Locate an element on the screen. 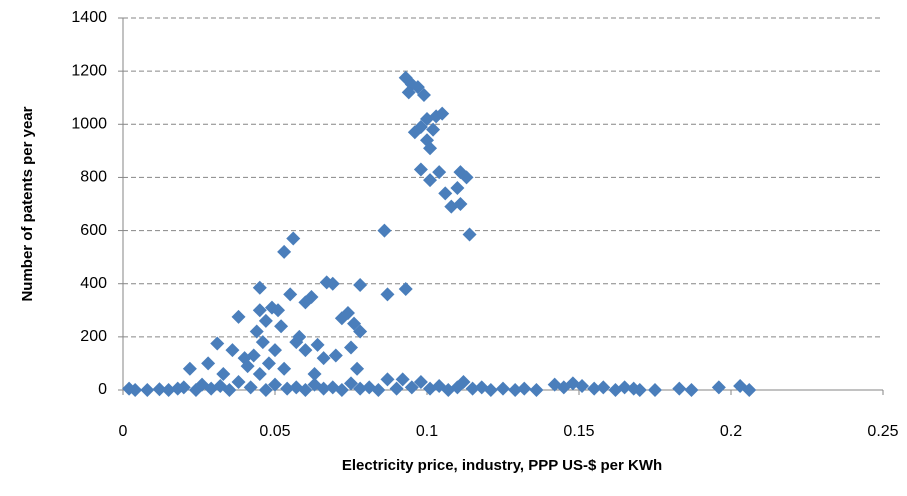 Image resolution: width=907 pixels, height=496 pixels. x-tick-label: 0.1 is located at coordinates (427, 431).